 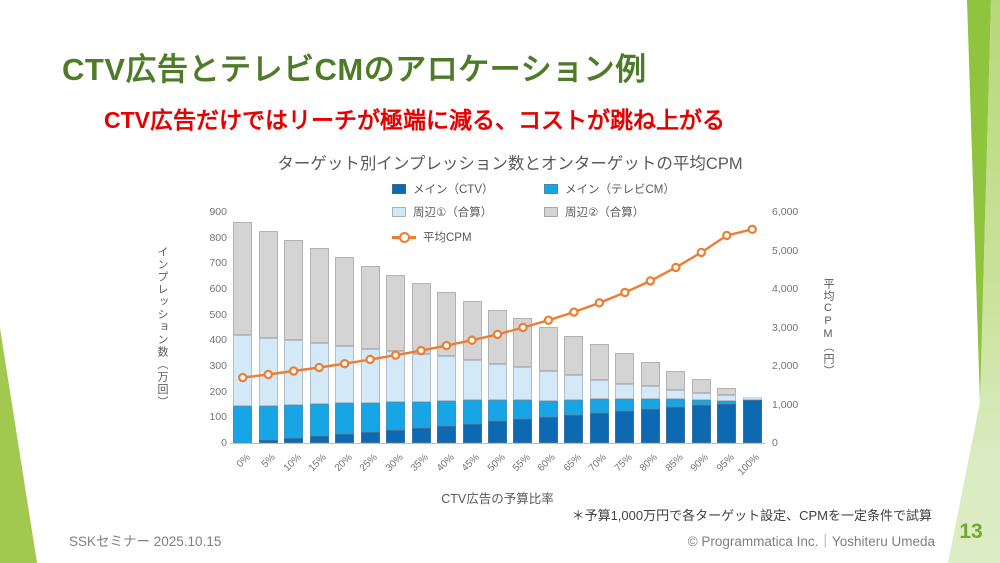 I want to click on y-tick-label: 300, so click(x=218, y=366).